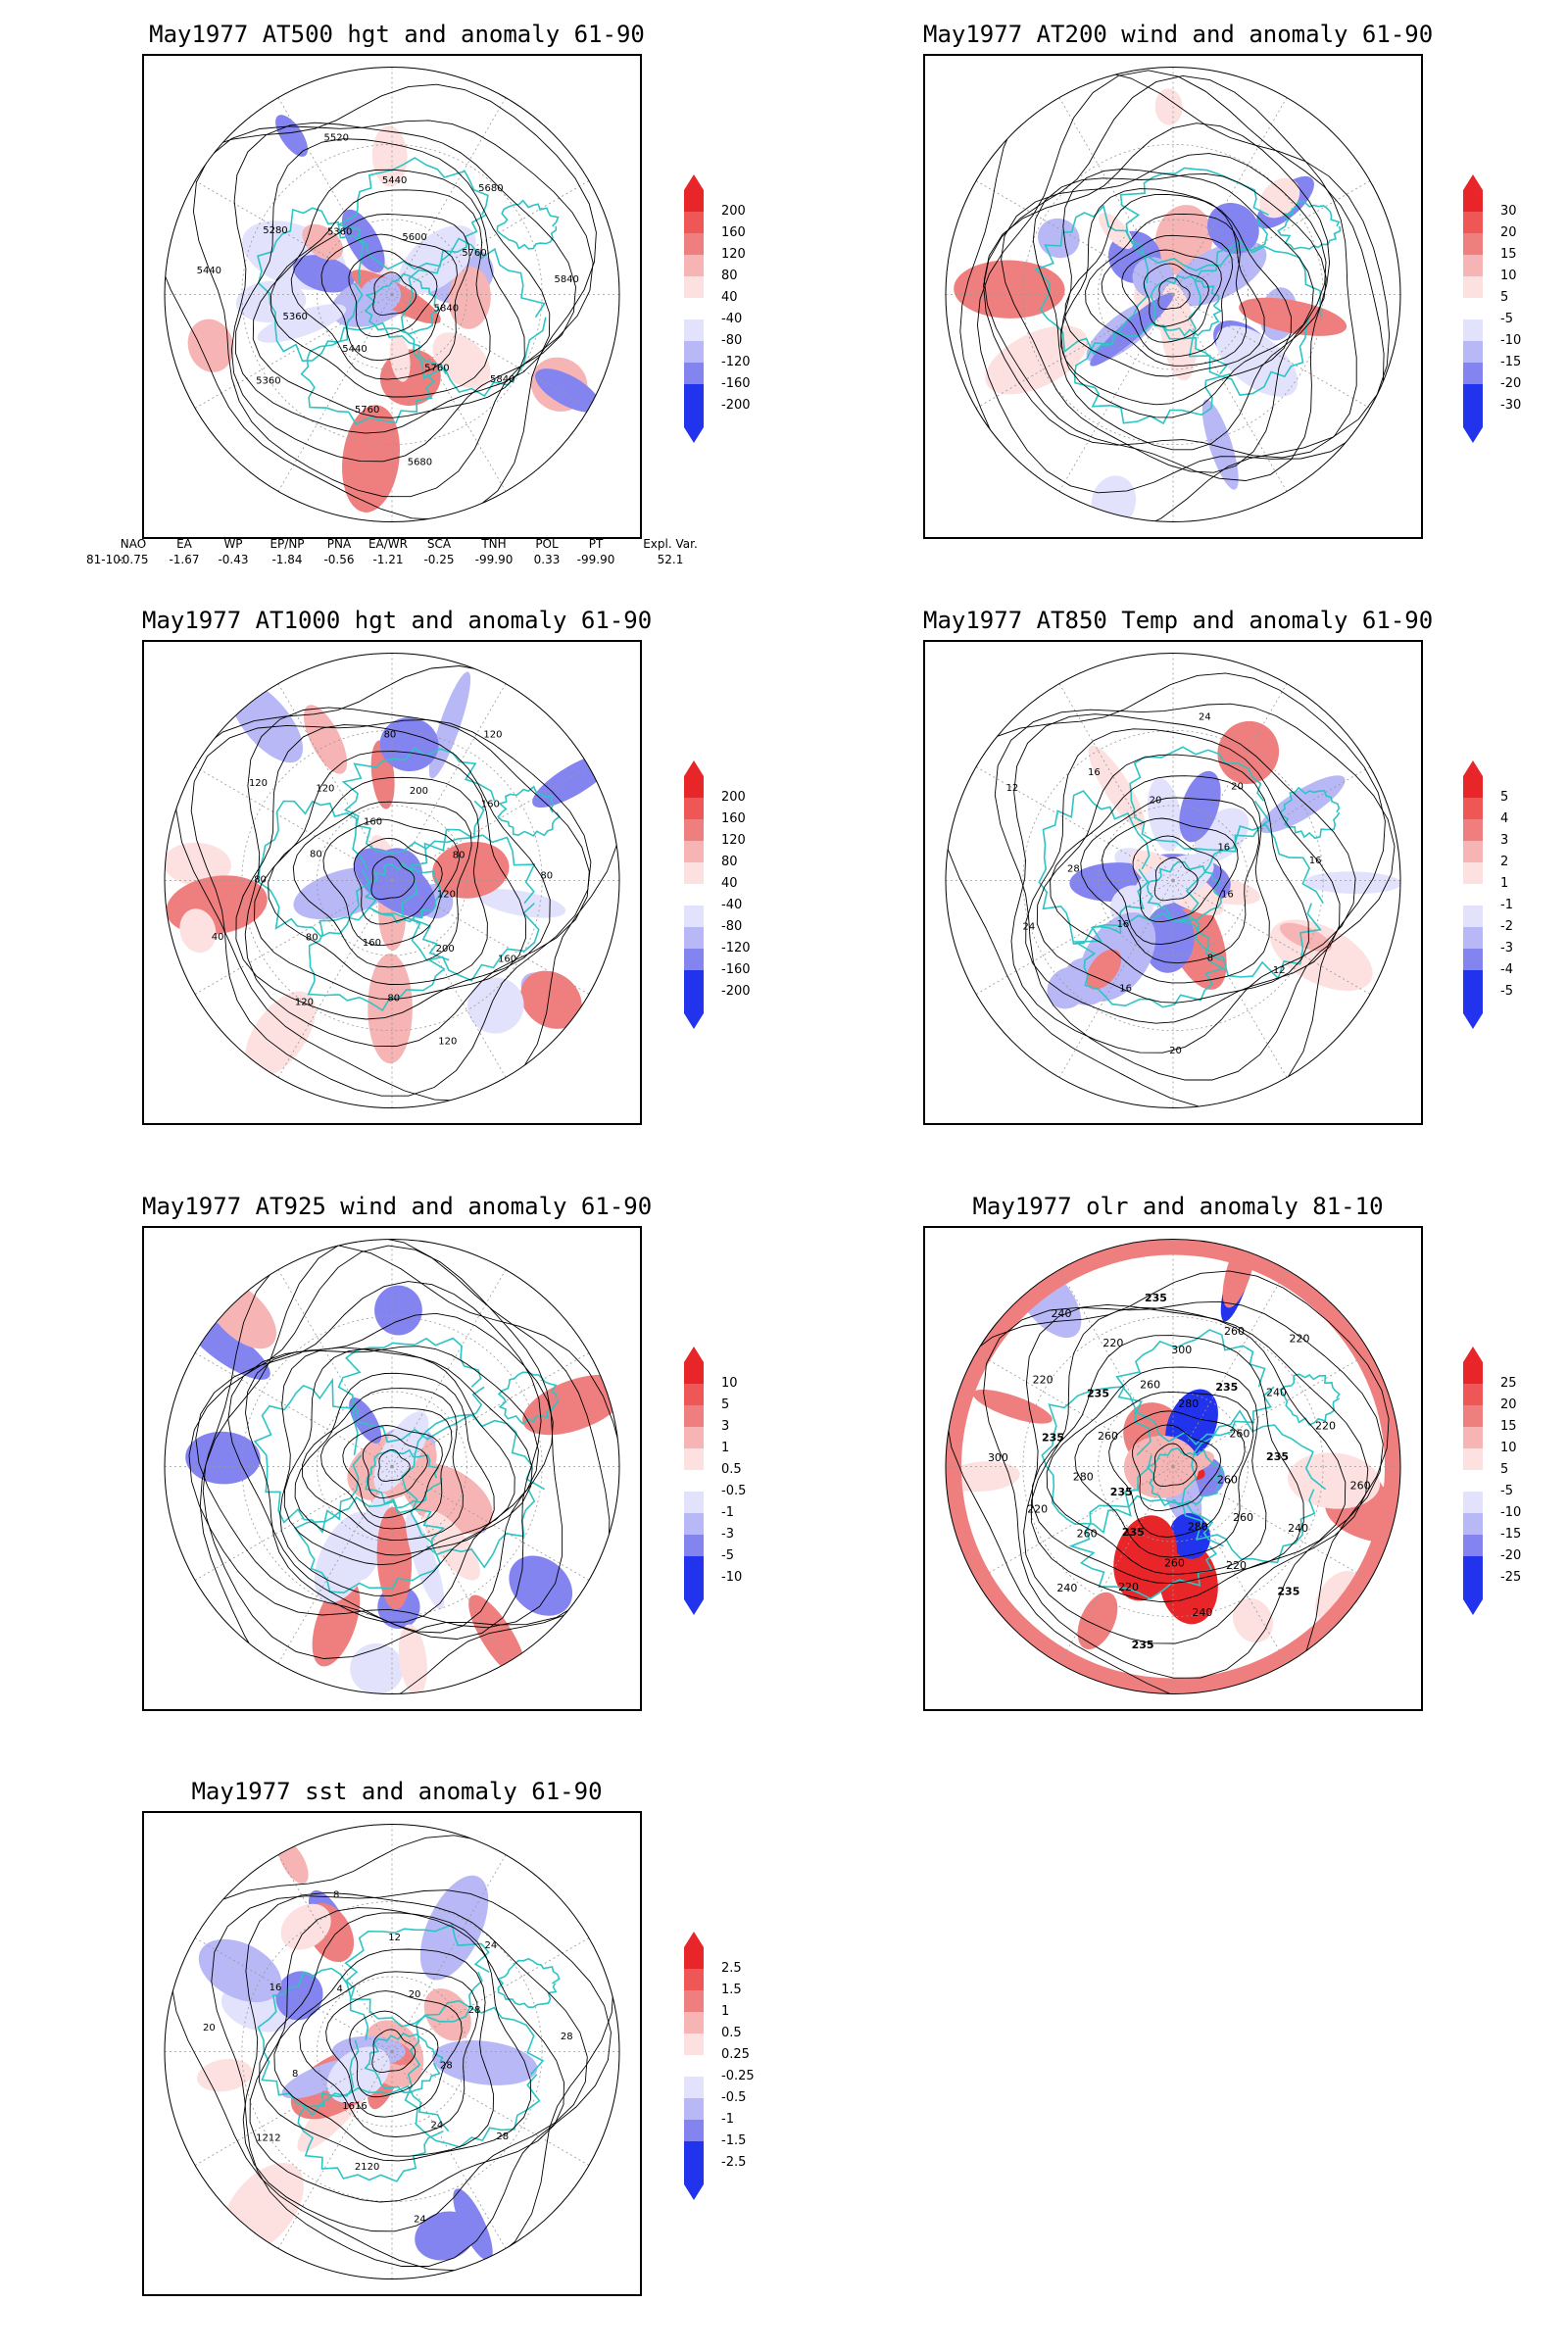 This screenshot has height=2352, width=1568. I want to click on teleconnection-header: EA/WR, so click(388, 544).